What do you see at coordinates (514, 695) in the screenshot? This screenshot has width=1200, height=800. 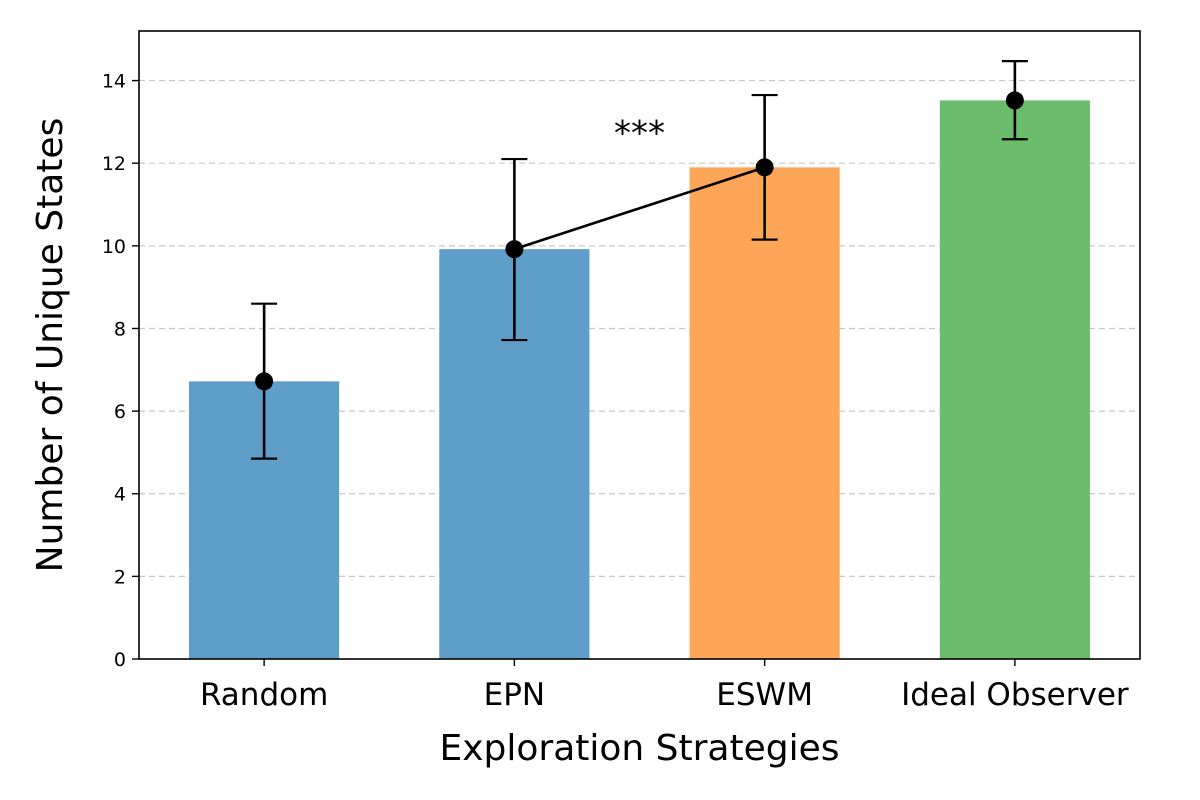 I see `x-tick-label: EPN` at bounding box center [514, 695].